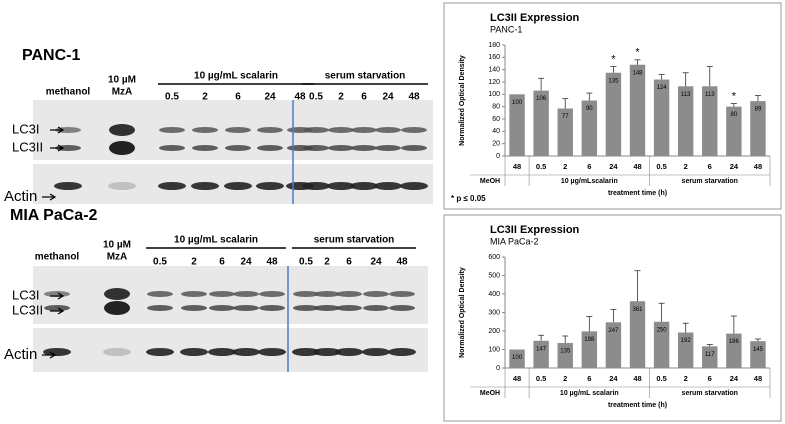  What do you see at coordinates (541, 99) in the screenshot?
I see `value-label: 106` at bounding box center [541, 99].